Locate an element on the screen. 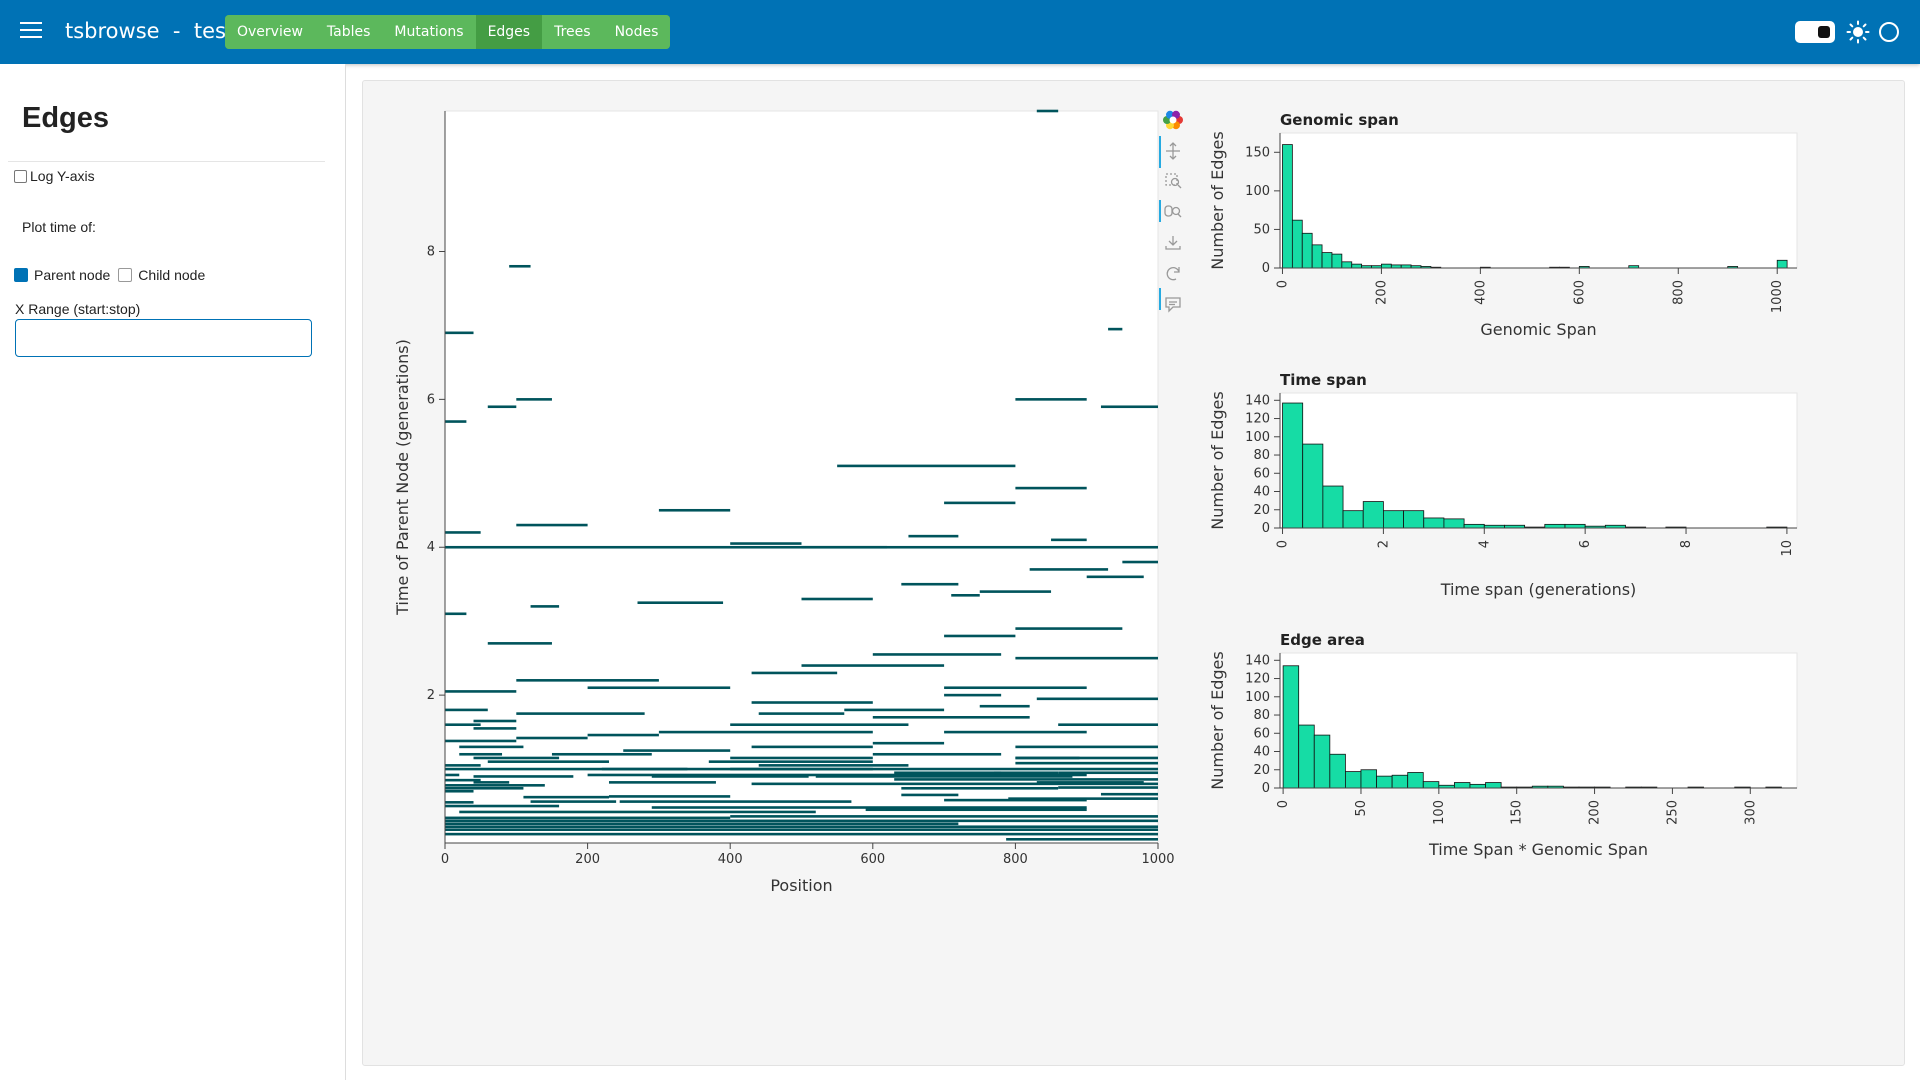  chart-title: Genomic span is located at coordinates (1339, 120).